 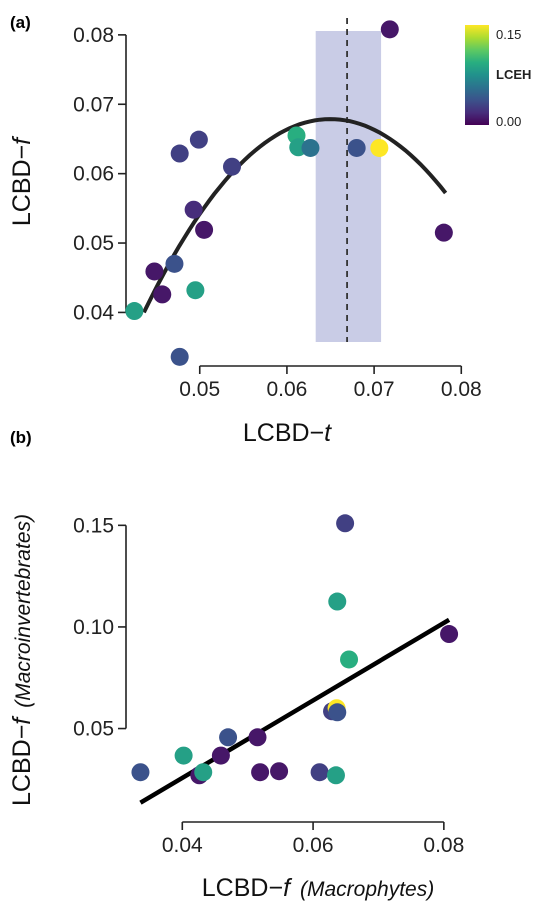 What do you see at coordinates (295, 711) in the screenshot?
I see `linear-fit-line` at bounding box center [295, 711].